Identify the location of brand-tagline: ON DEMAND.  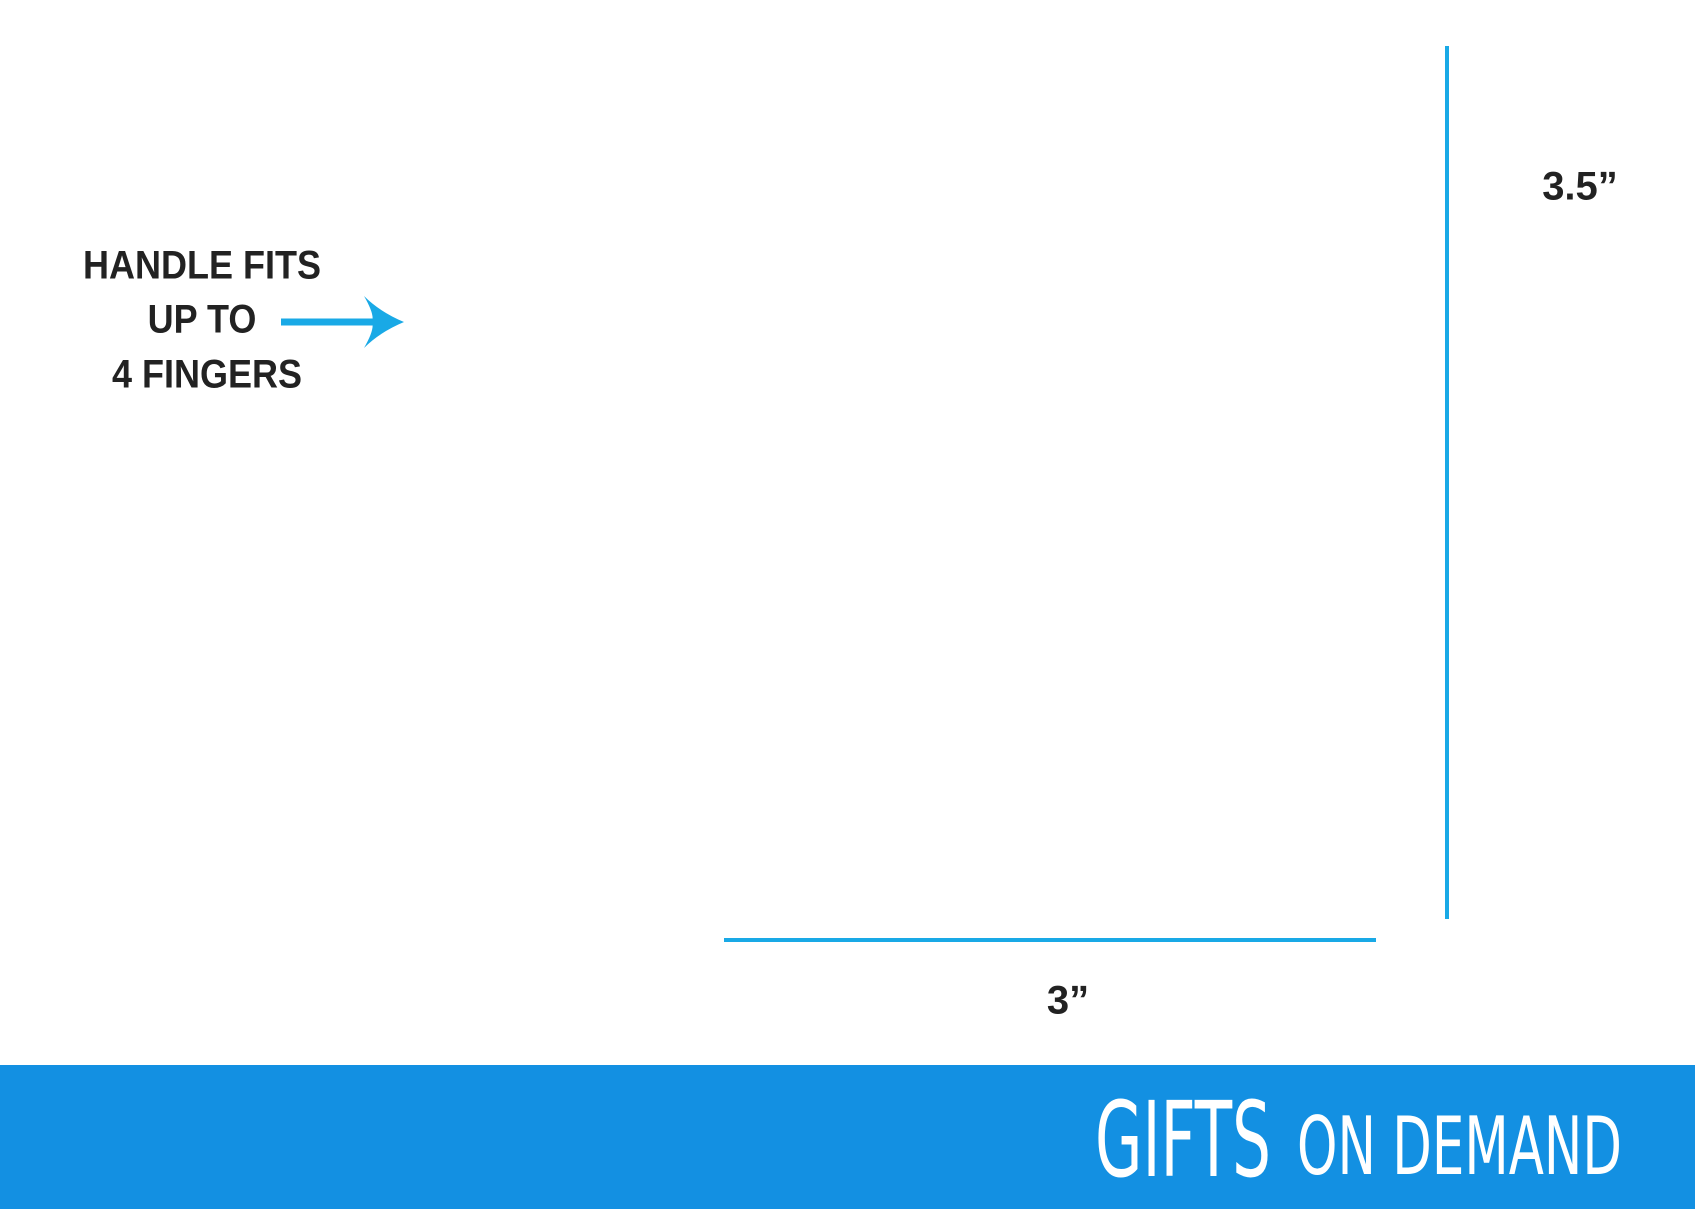
(1459, 1146).